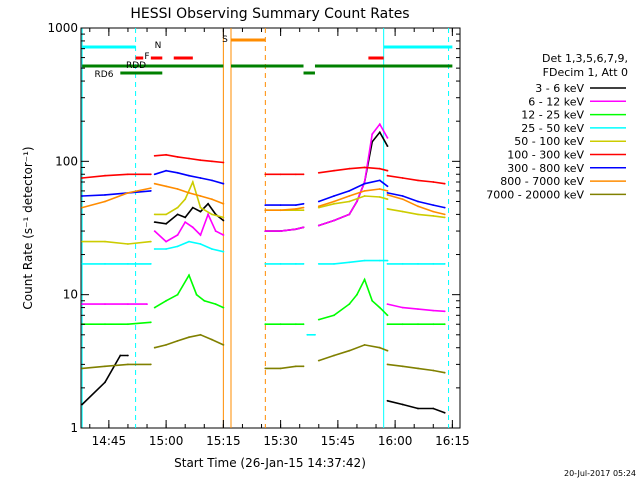 This screenshot has height=480, width=640. Describe the element at coordinates (600, 473) in the screenshot. I see `footer-timestamp: 20-Jul-2017 05:24` at that location.